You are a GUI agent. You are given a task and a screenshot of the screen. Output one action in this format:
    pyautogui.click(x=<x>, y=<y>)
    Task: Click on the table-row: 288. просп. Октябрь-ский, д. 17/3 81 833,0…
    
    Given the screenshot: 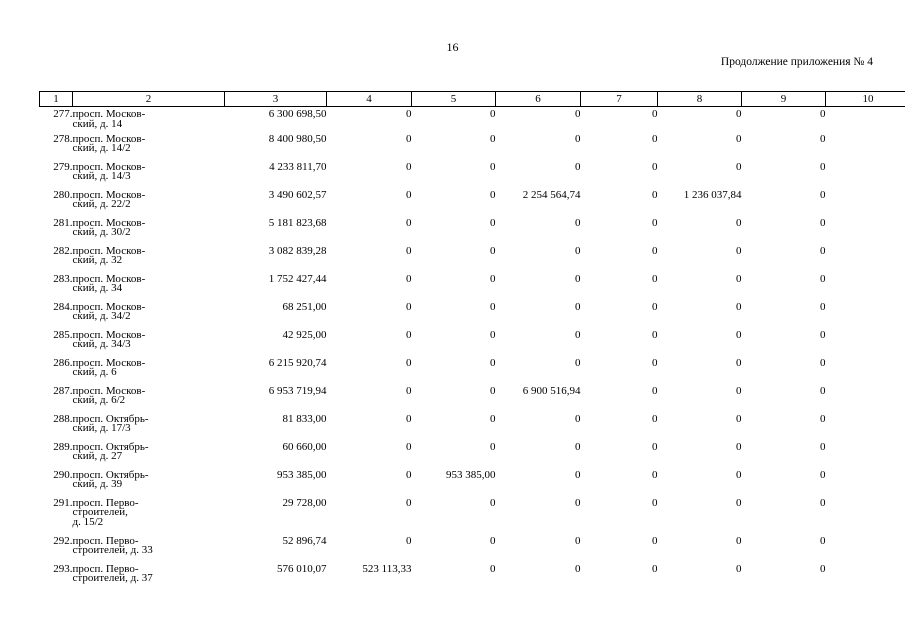 What is the action you would take?
    pyautogui.click(x=472, y=427)
    